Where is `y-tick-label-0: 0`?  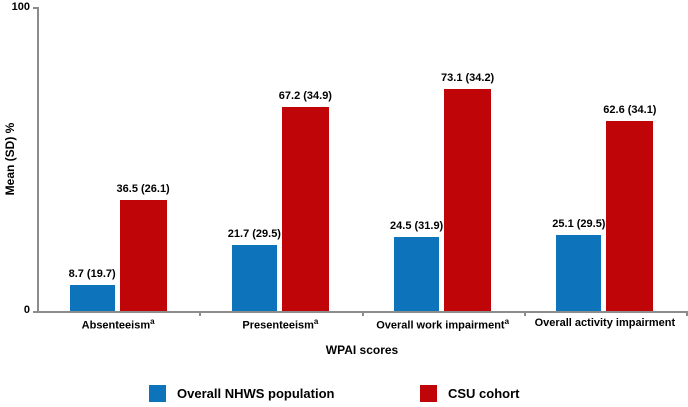 y-tick-label-0: 0 is located at coordinates (26, 310).